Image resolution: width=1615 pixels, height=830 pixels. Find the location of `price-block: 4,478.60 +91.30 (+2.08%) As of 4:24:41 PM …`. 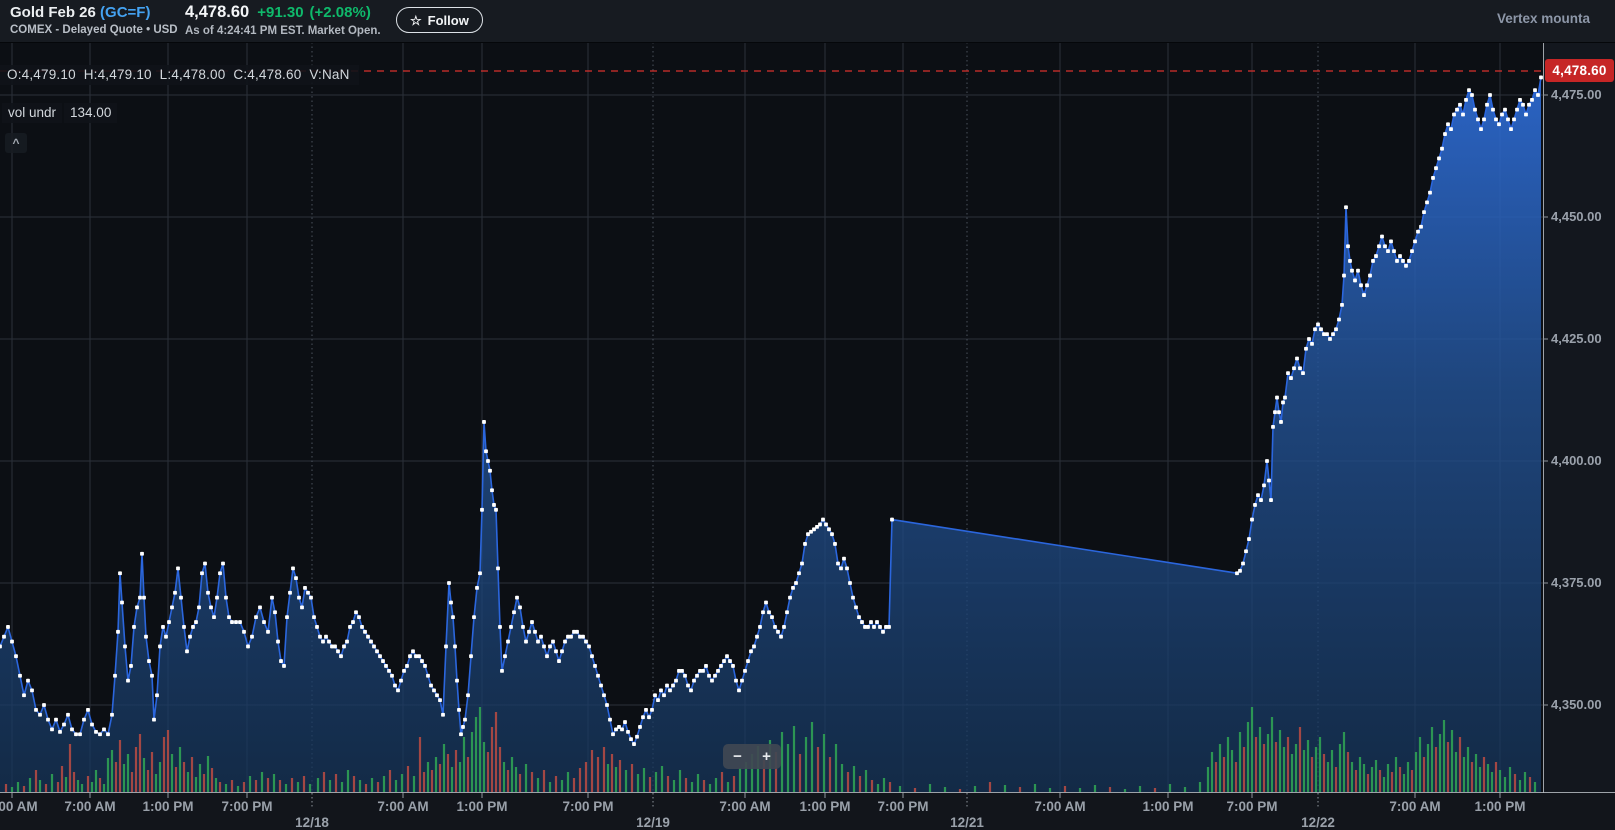

price-block: 4,478.60 +91.30 (+2.08%) As of 4:24:41 PM … is located at coordinates (283, 20).